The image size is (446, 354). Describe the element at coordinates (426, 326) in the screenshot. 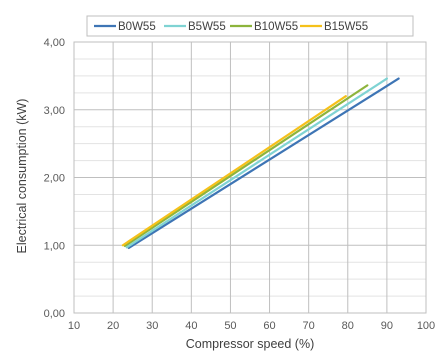

I see `x-tick-label: 100` at that location.